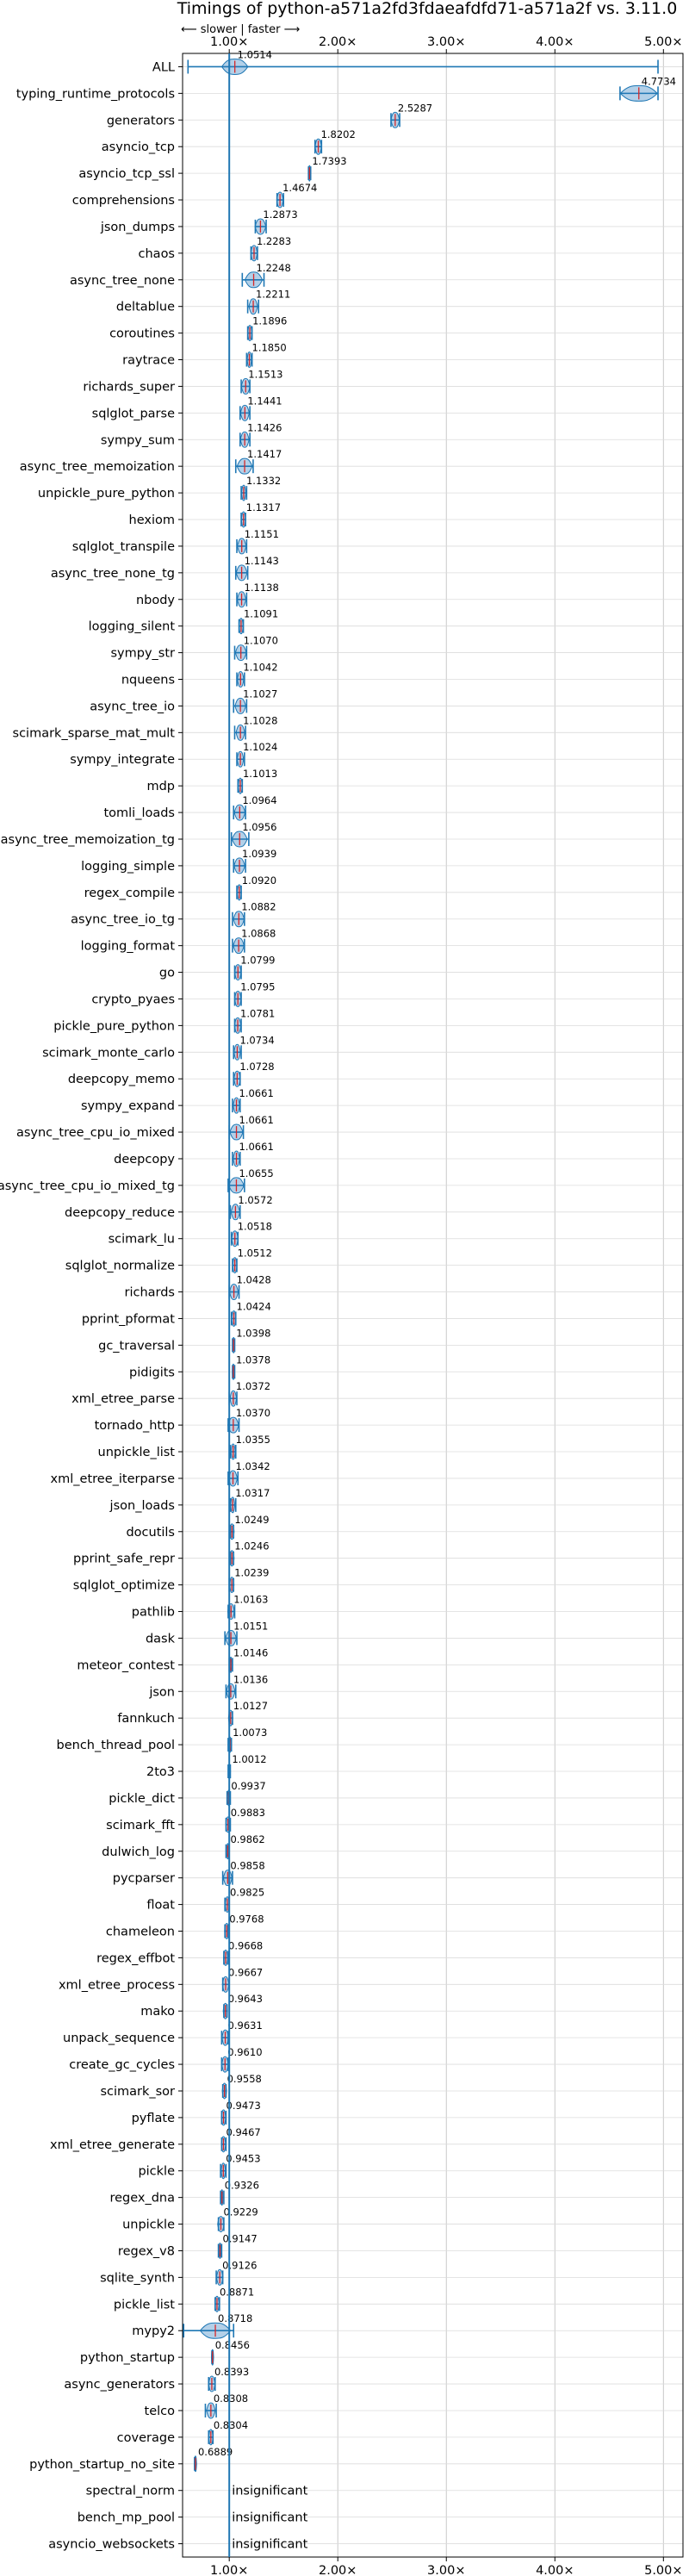 This screenshot has width=689, height=2576. What do you see at coordinates (256, 1067) in the screenshot?
I see `value-label: 1.0728` at bounding box center [256, 1067].